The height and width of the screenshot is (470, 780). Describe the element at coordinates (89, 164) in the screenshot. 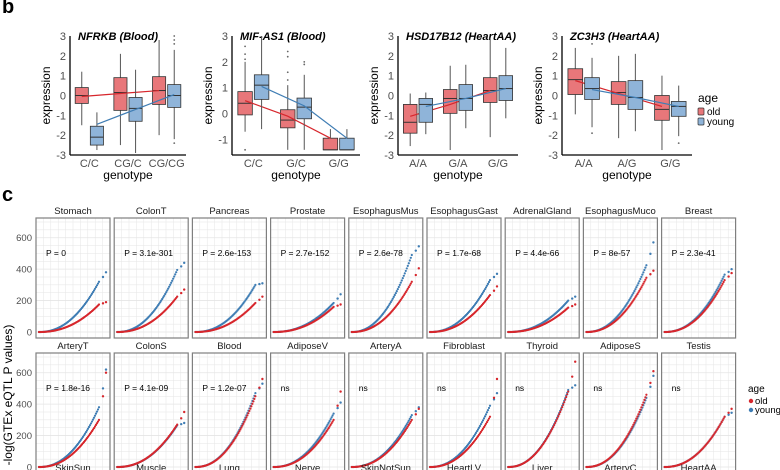

I see `x-tick-label: C/C` at that location.